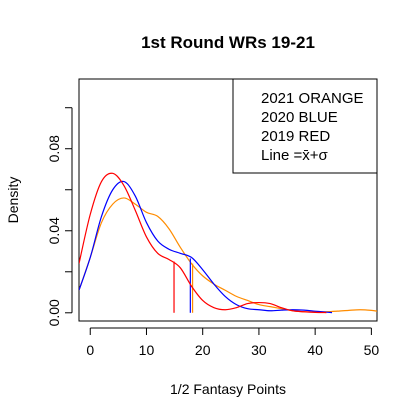 The image size is (418, 419). Describe the element at coordinates (312, 98) in the screenshot. I see `legend-entry: 2021 ORANGE` at that location.